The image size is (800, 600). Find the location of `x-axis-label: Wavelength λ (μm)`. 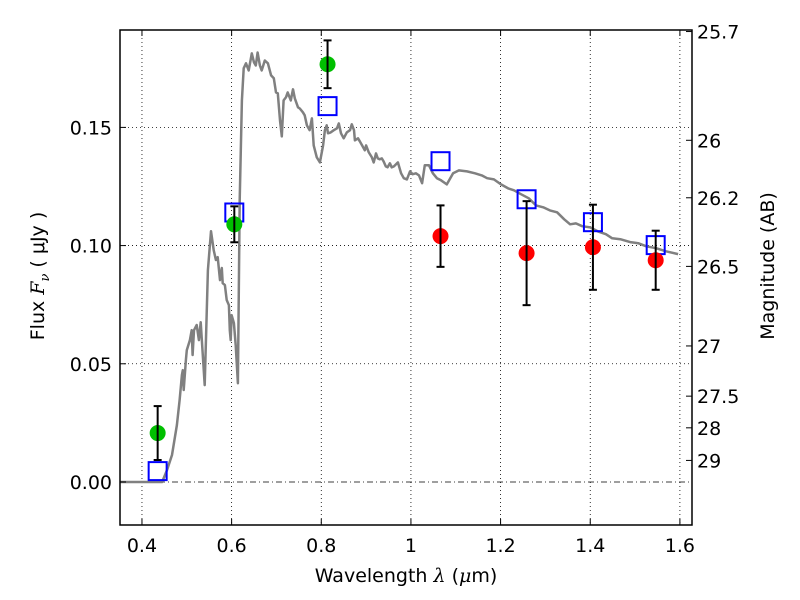

x-axis-label: Wavelength λ (μm) is located at coordinates (406, 576).